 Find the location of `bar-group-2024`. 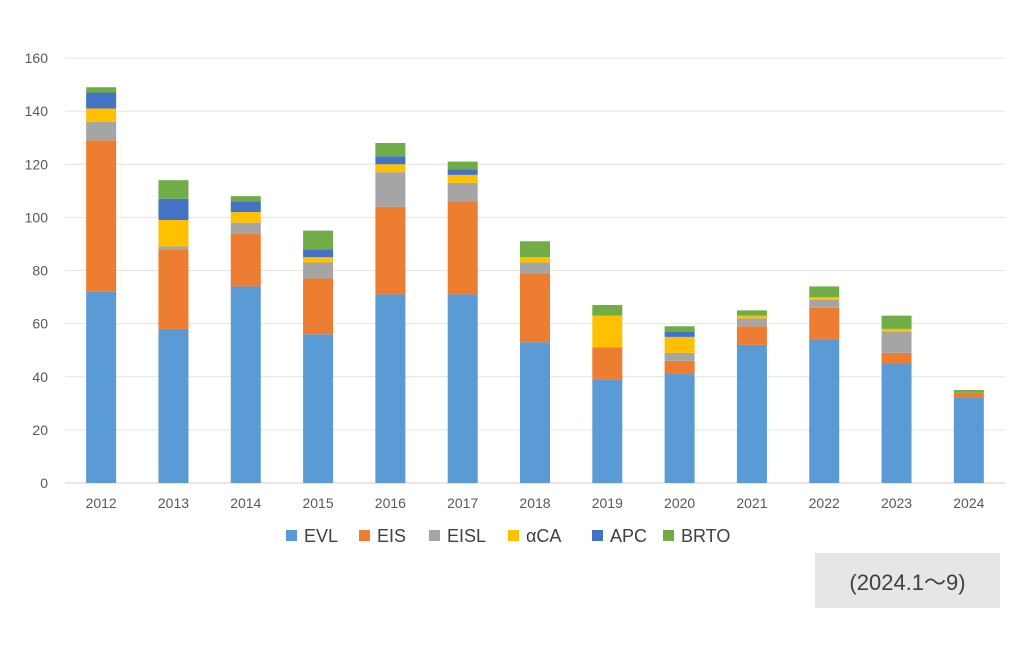

bar-group-2024 is located at coordinates (968, 436).